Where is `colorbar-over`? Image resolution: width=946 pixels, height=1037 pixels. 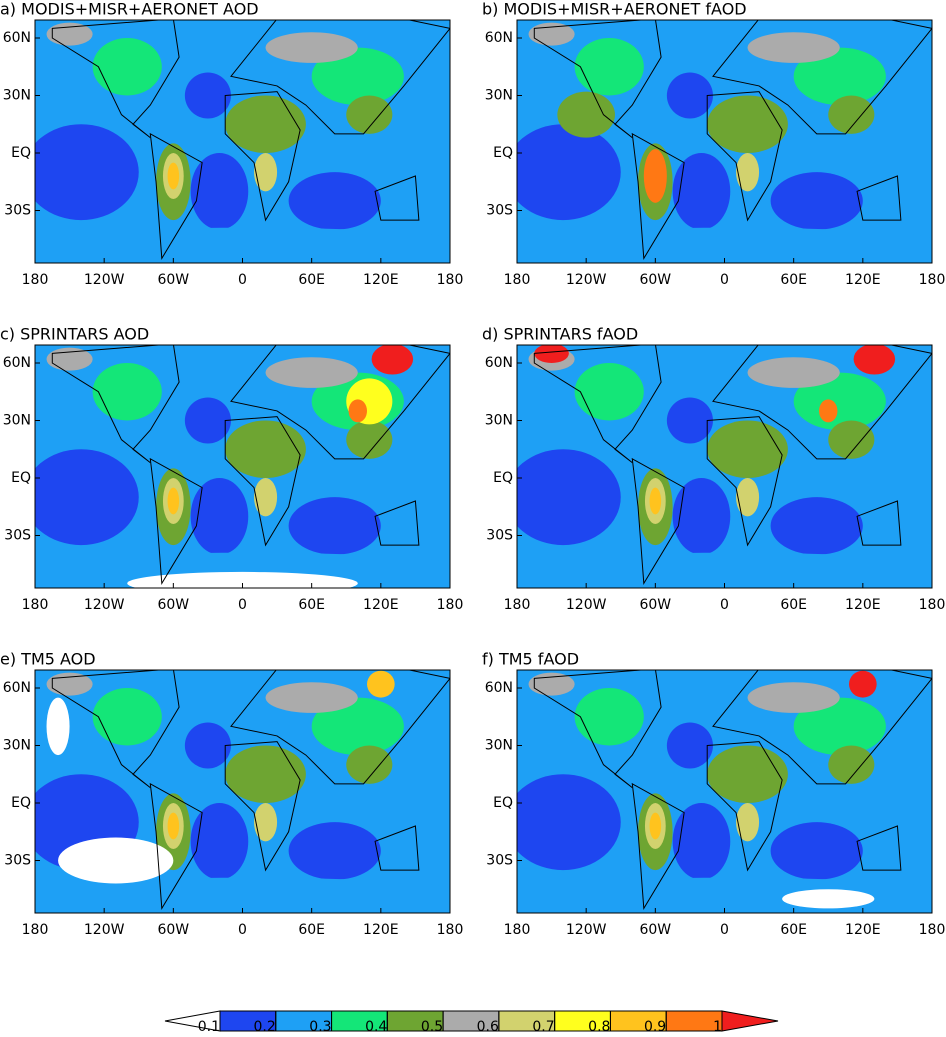
colorbar-over is located at coordinates (750, 1021).